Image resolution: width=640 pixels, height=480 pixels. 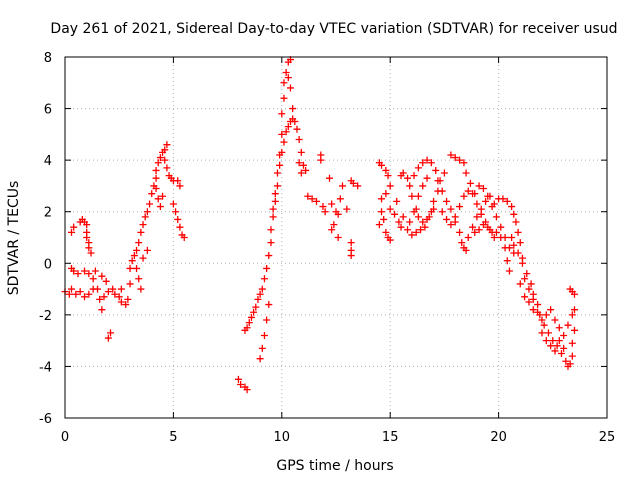 What do you see at coordinates (155, 225) in the screenshot?
I see `series-morning-rise` at bounding box center [155, 225].